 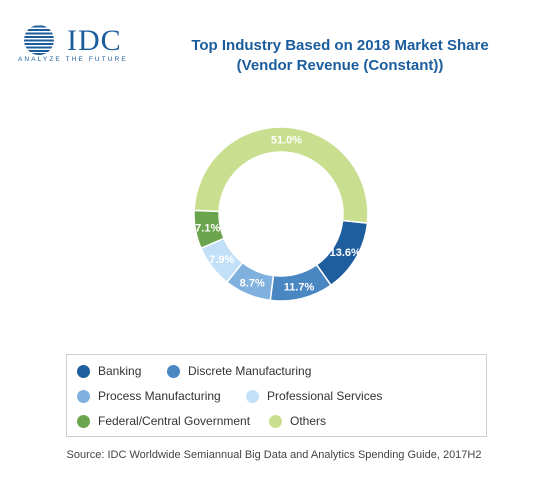 What do you see at coordinates (281, 175) in the screenshot?
I see `slice-others` at bounding box center [281, 175].